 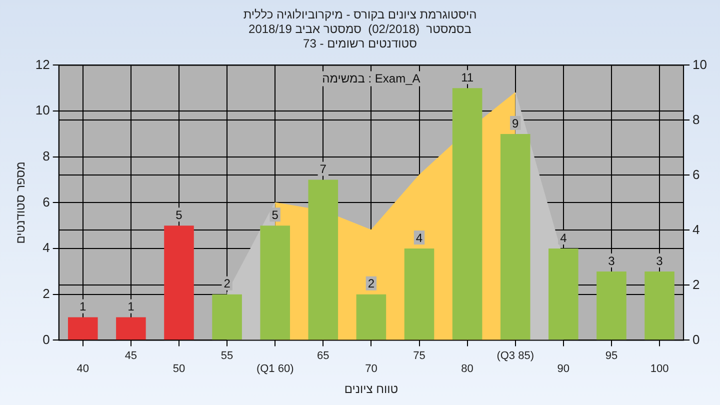 What do you see at coordinates (696, 339) in the screenshot?
I see `y2-tick-label: 0` at bounding box center [696, 339].